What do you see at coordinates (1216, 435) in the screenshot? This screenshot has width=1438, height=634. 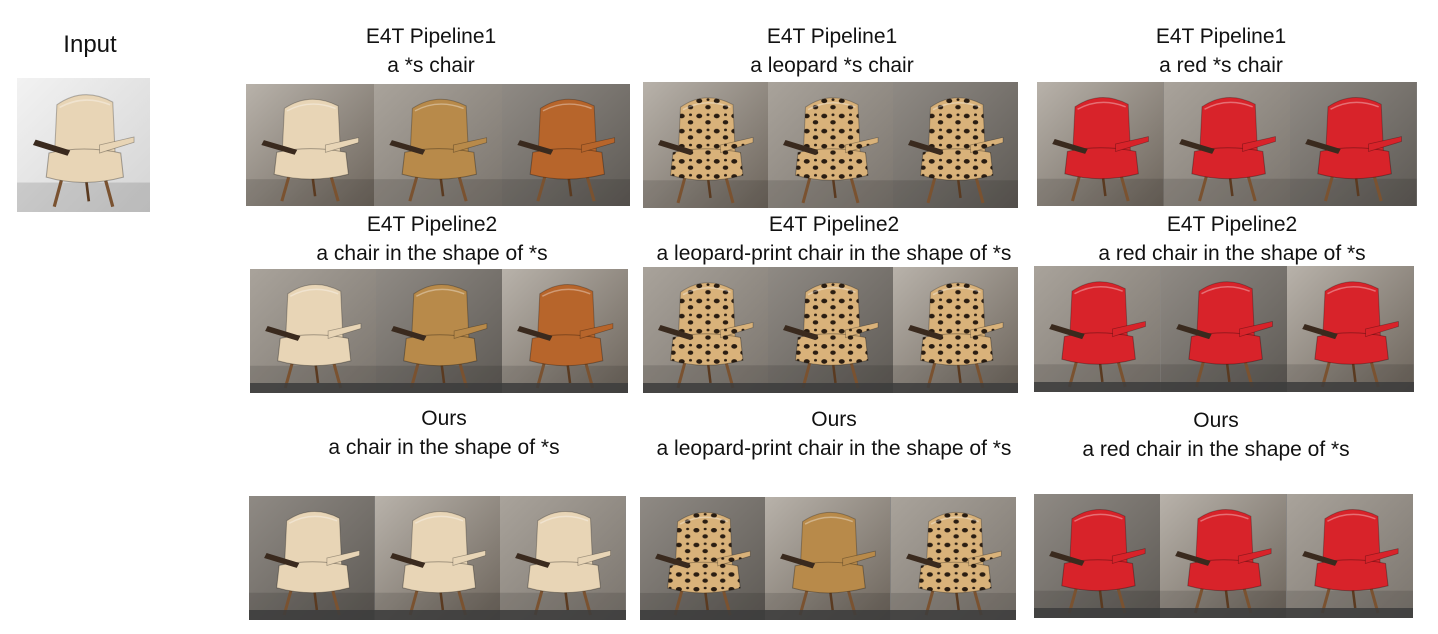 I see `row2-col2-label: Ours a red chair in the shape of *s` at bounding box center [1216, 435].